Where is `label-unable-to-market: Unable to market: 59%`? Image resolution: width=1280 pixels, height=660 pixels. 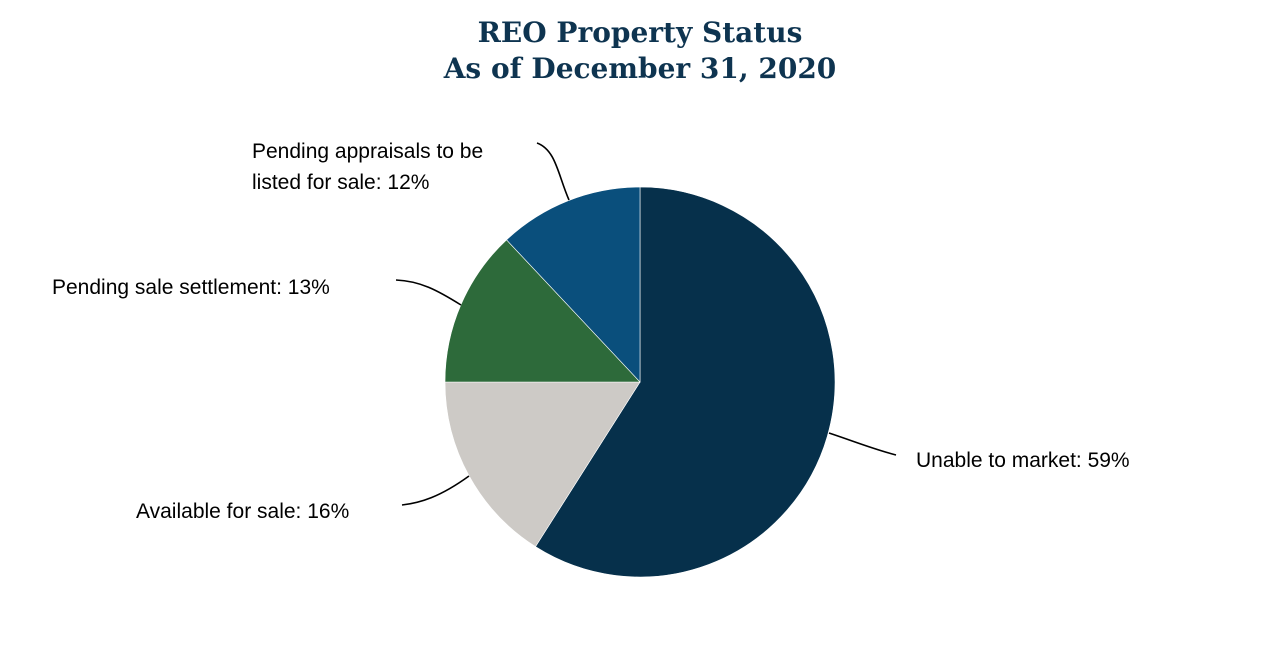 label-unable-to-market: Unable to market: 59% is located at coordinates (1023, 460).